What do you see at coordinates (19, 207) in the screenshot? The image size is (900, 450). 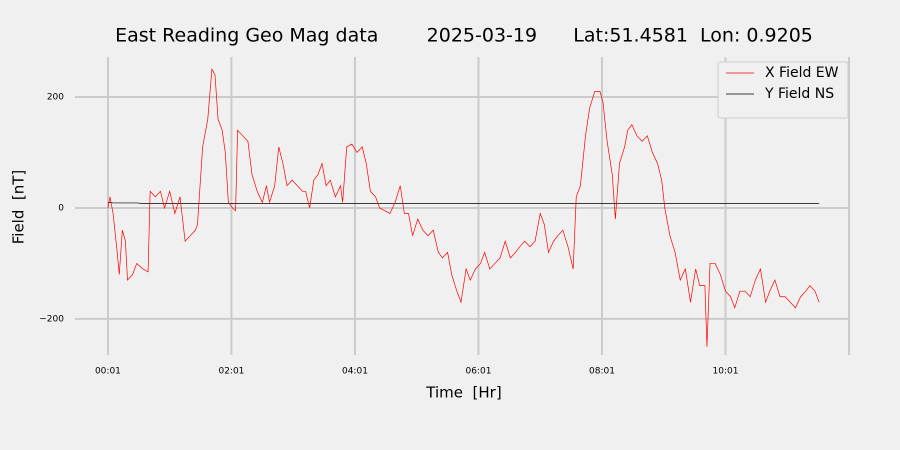 I see `y-axis-label: Field [nT]` at bounding box center [19, 207].